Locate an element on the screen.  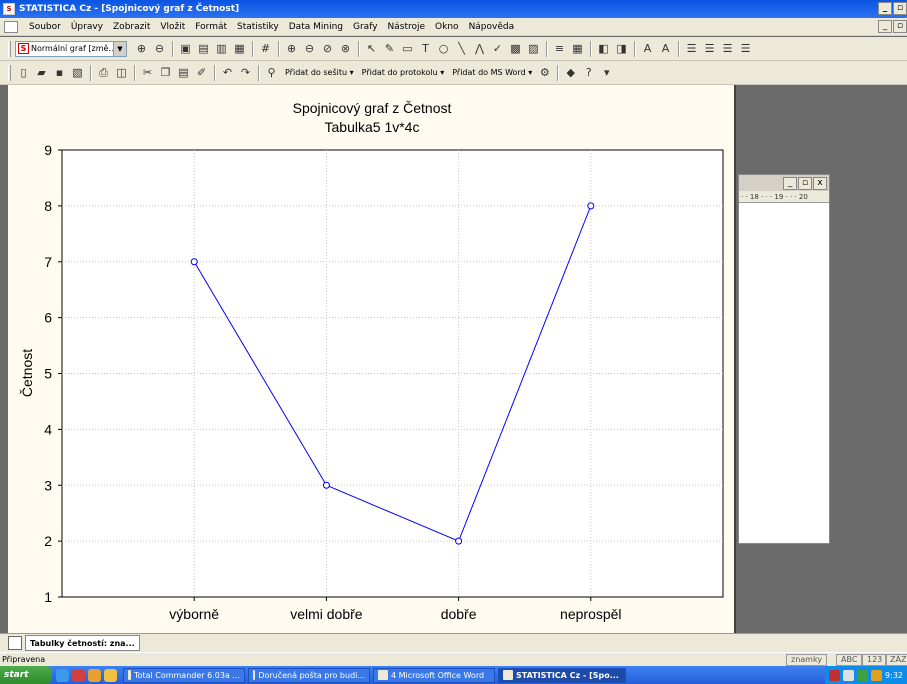
menu-help: Nápověda is located at coordinates (491, 26).